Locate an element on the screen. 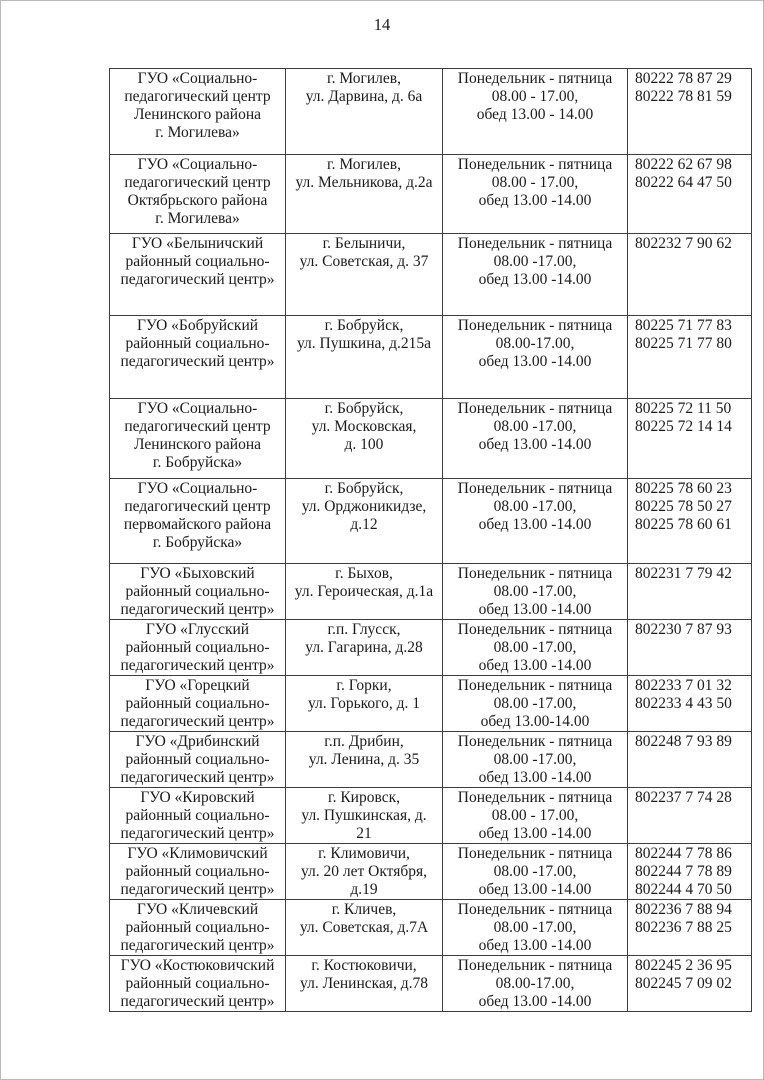 This screenshot has width=764, height=1080. text-line: ул. Горького, д. 1 is located at coordinates (364, 703).